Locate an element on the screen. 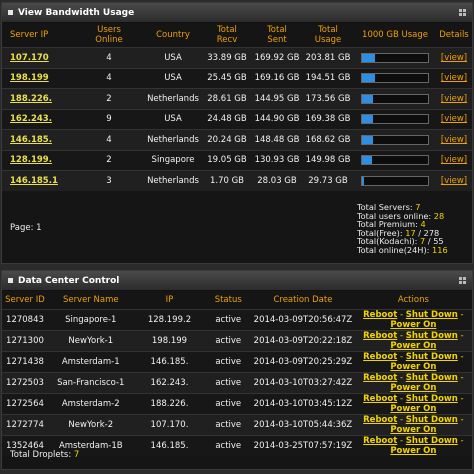 Image resolution: width=474 pixels, height=474 pixels. creation-date-cell: 2014-03-10T03:45:12Z is located at coordinates (303, 403).